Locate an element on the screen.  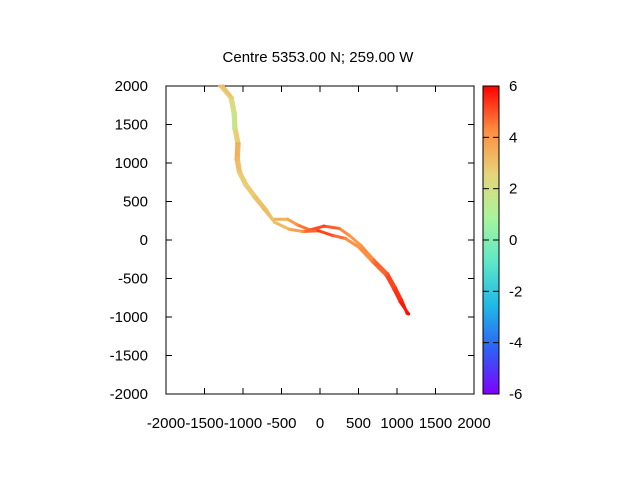
x-tick-label: 1000 is located at coordinates (396, 423).